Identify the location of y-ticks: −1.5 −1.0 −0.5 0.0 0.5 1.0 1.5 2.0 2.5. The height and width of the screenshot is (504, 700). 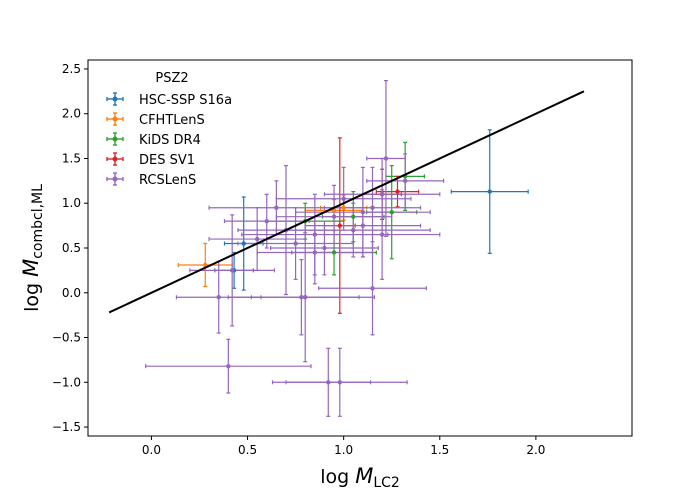
(70, 248).